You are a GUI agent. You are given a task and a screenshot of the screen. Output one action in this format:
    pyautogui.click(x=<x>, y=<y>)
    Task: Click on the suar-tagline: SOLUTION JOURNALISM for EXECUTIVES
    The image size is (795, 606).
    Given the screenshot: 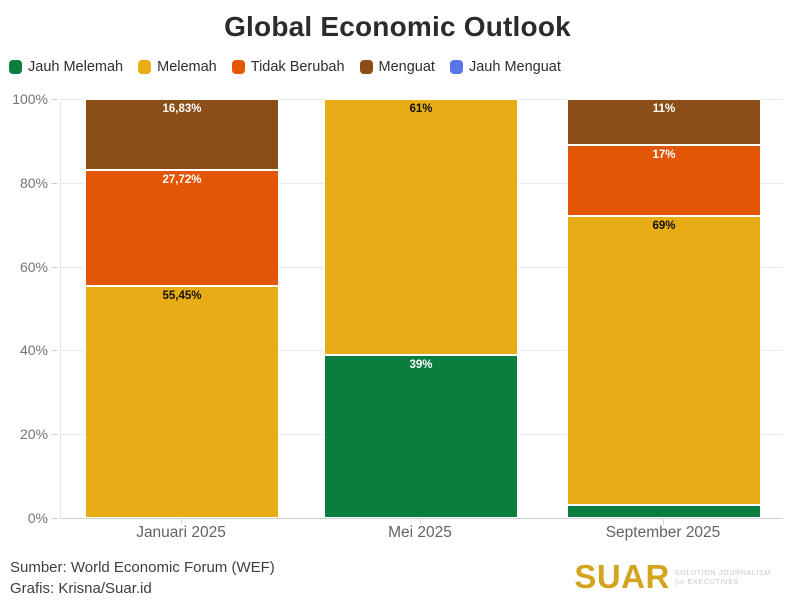 What is the action you would take?
    pyautogui.click(x=723, y=577)
    